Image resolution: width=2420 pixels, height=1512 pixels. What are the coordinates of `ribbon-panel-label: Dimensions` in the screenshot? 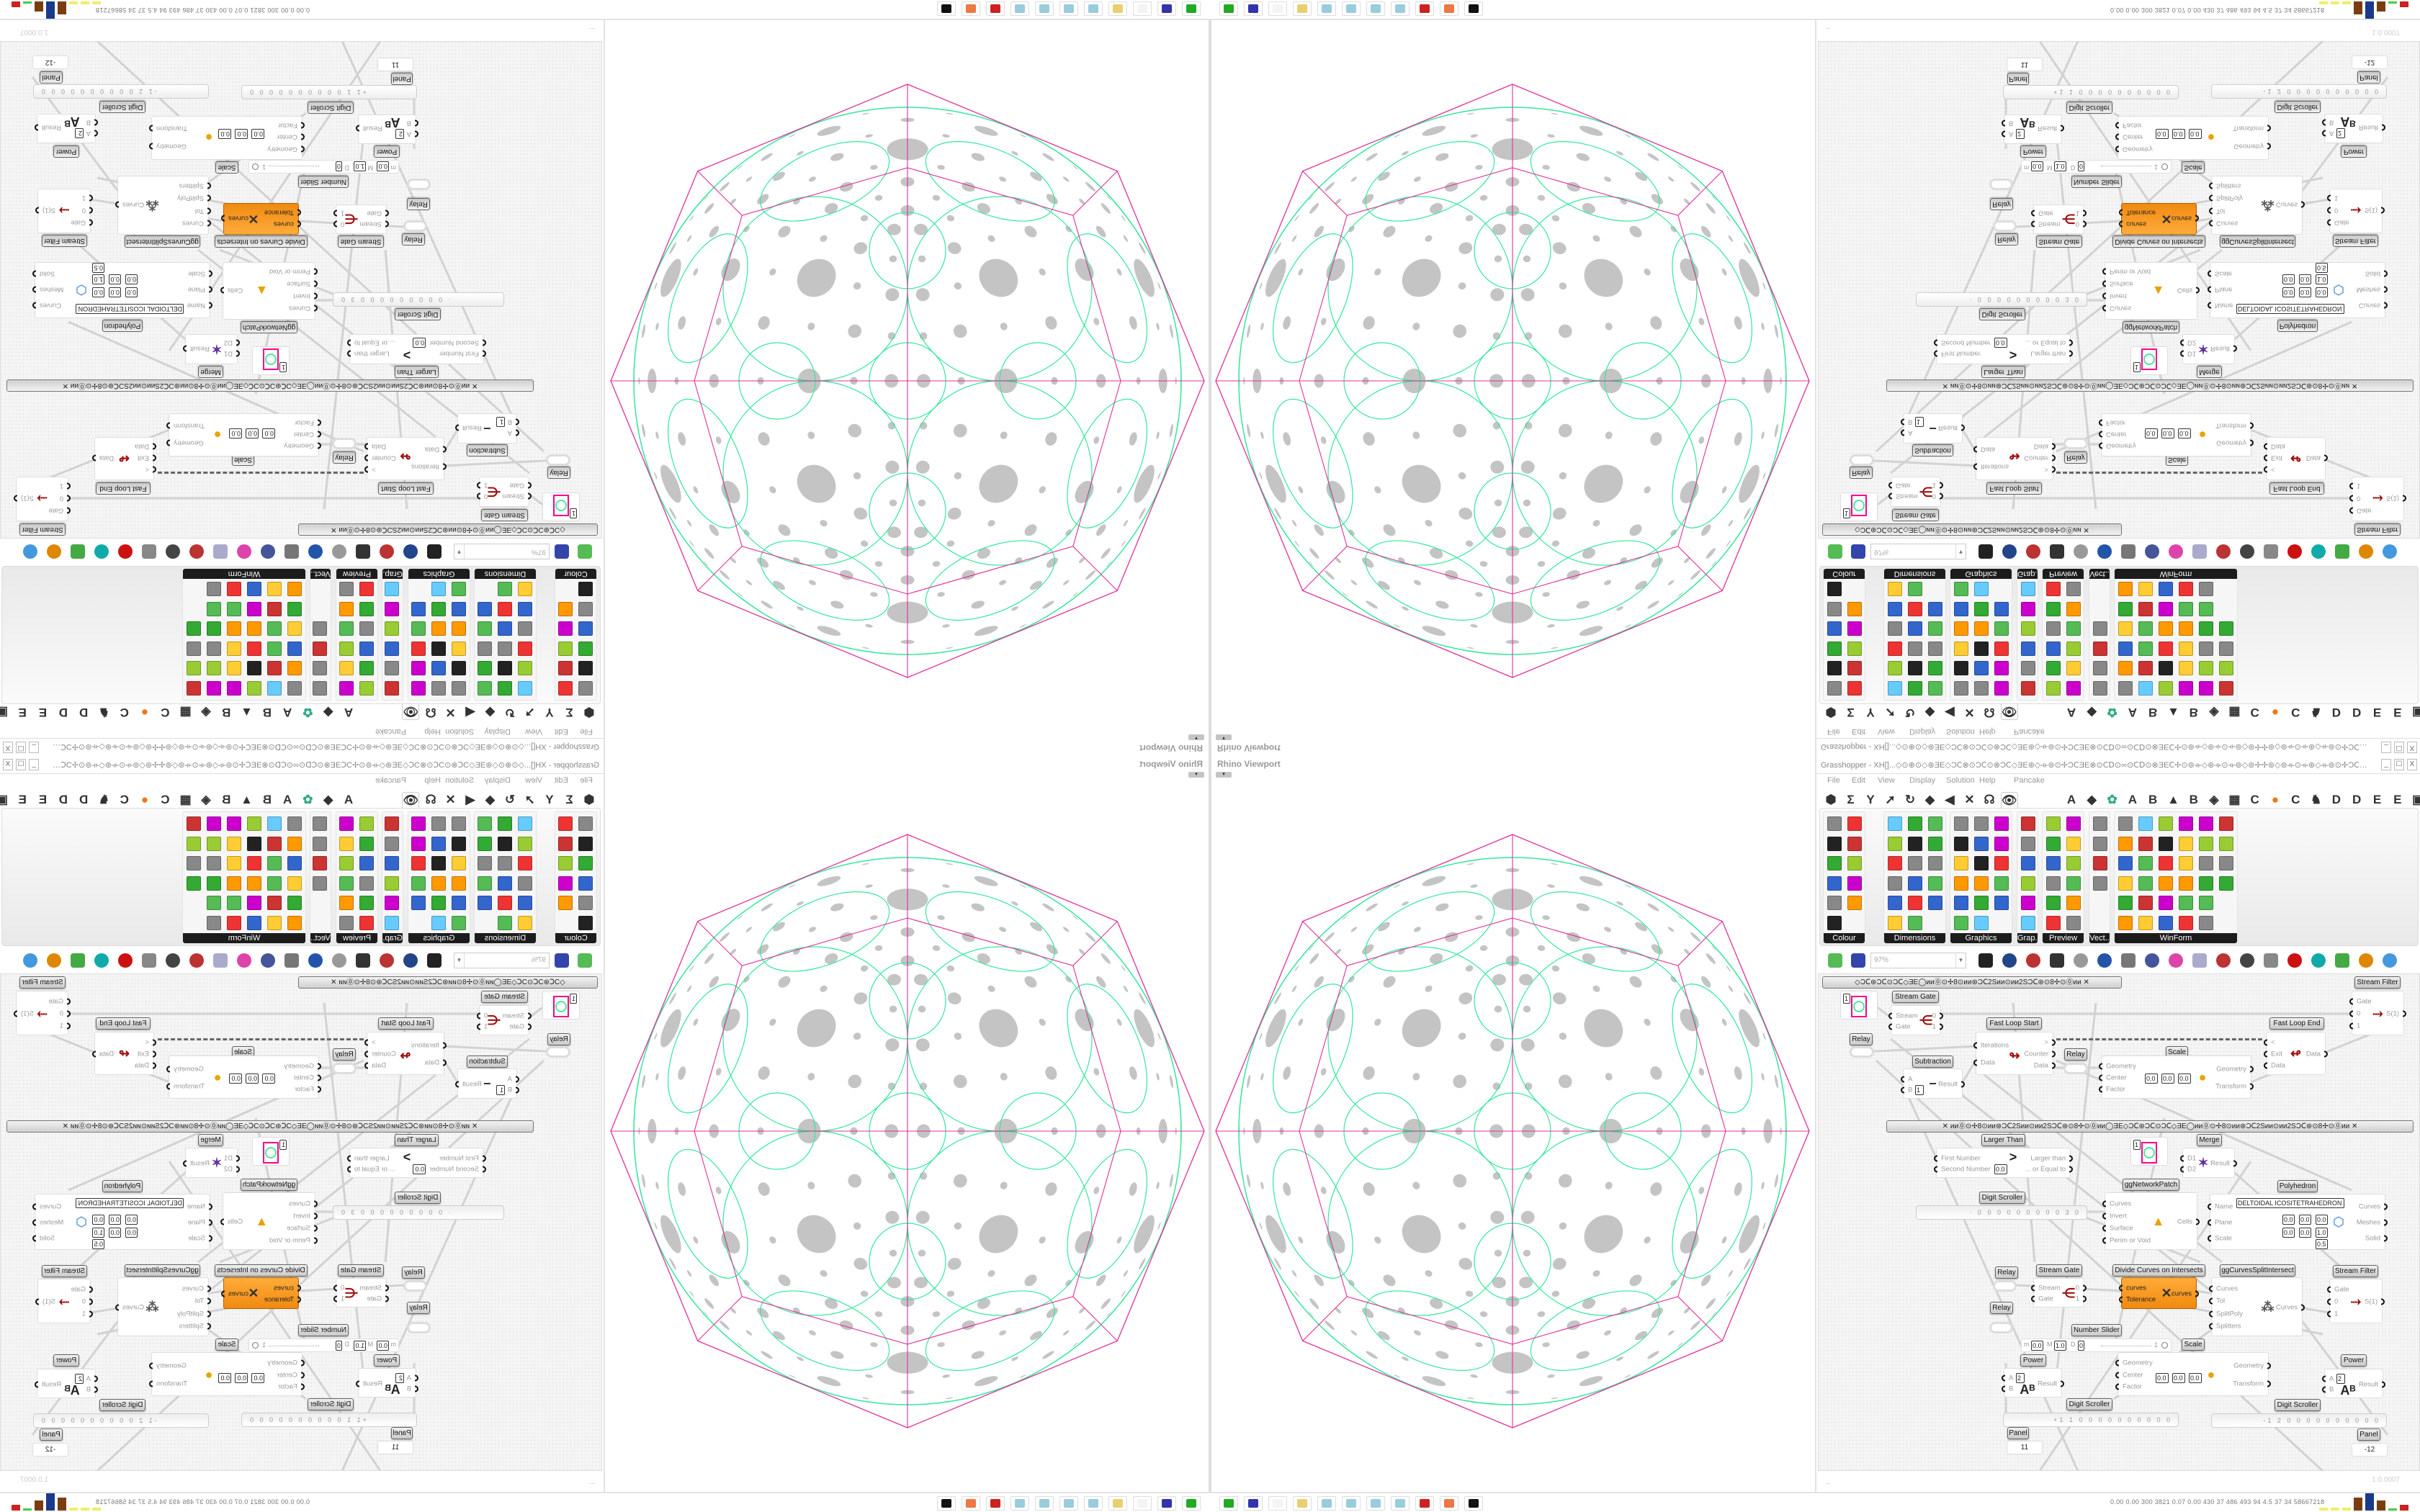 It's located at (505, 574).